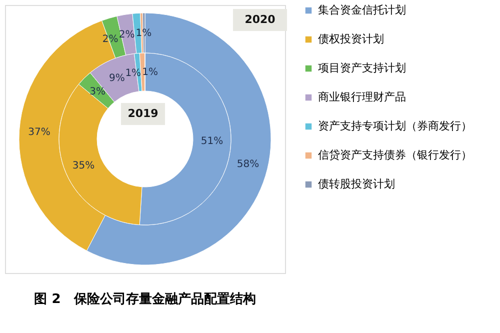 Image resolution: width=500 pixels, height=333 pixels. Describe the element at coordinates (248, 164) in the screenshot. I see `data-label: 58%` at that location.